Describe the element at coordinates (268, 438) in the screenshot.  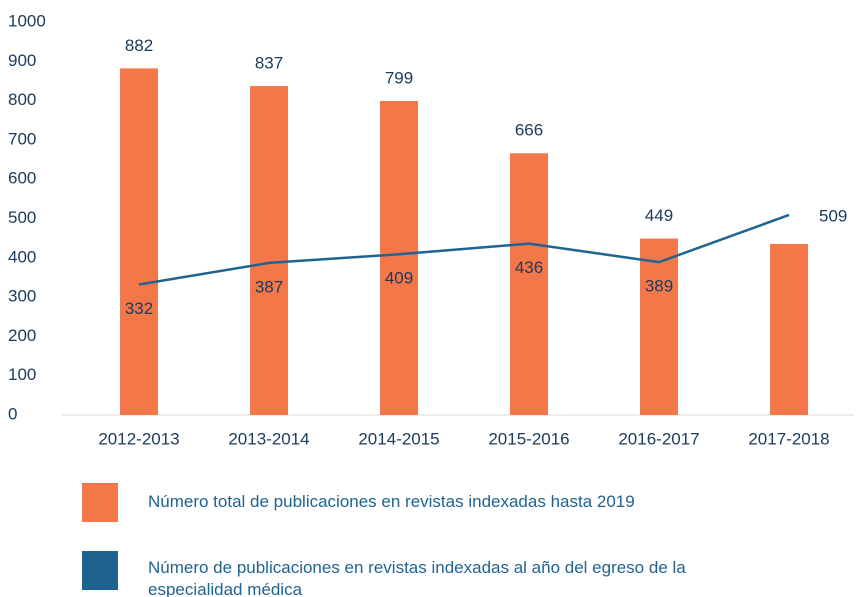
I see `x-tick-label: 2013-2014` at that location.